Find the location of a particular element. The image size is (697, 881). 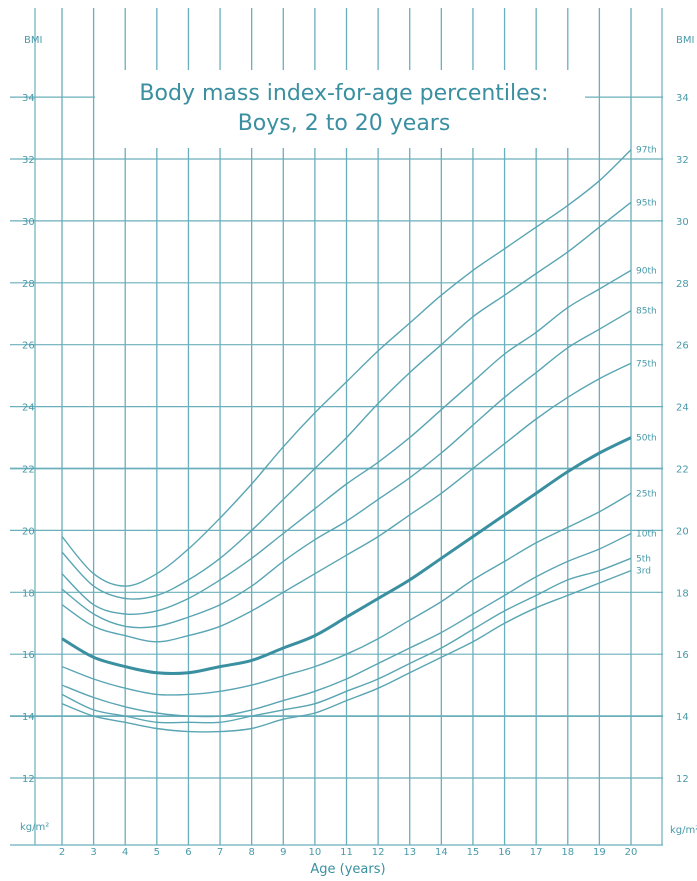

y-tick-right-12: 12 is located at coordinates (682, 779).